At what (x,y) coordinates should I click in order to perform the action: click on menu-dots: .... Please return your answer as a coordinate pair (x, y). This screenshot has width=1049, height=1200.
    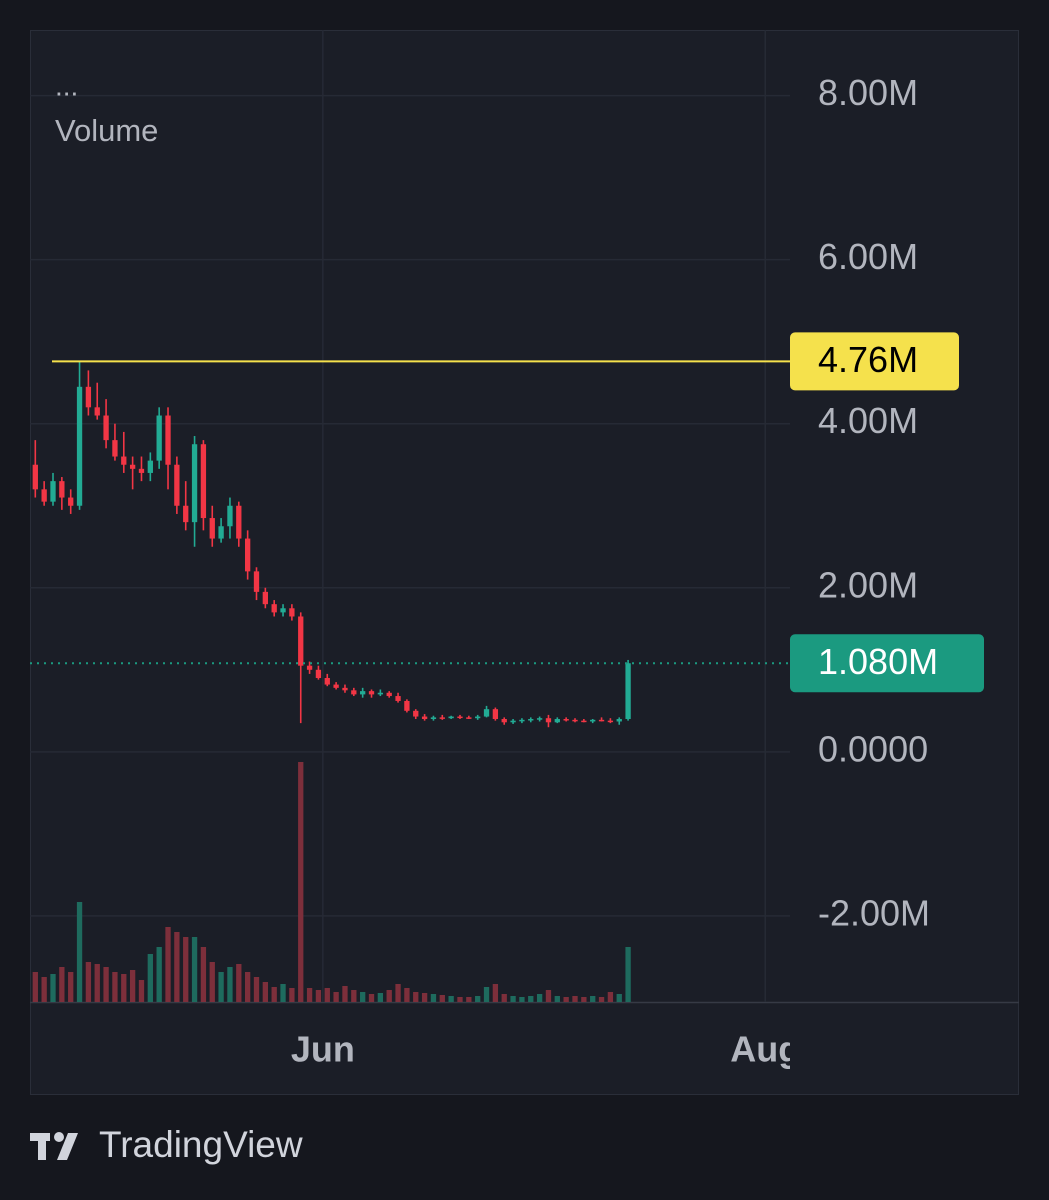
    Looking at the image, I should click on (66, 85).